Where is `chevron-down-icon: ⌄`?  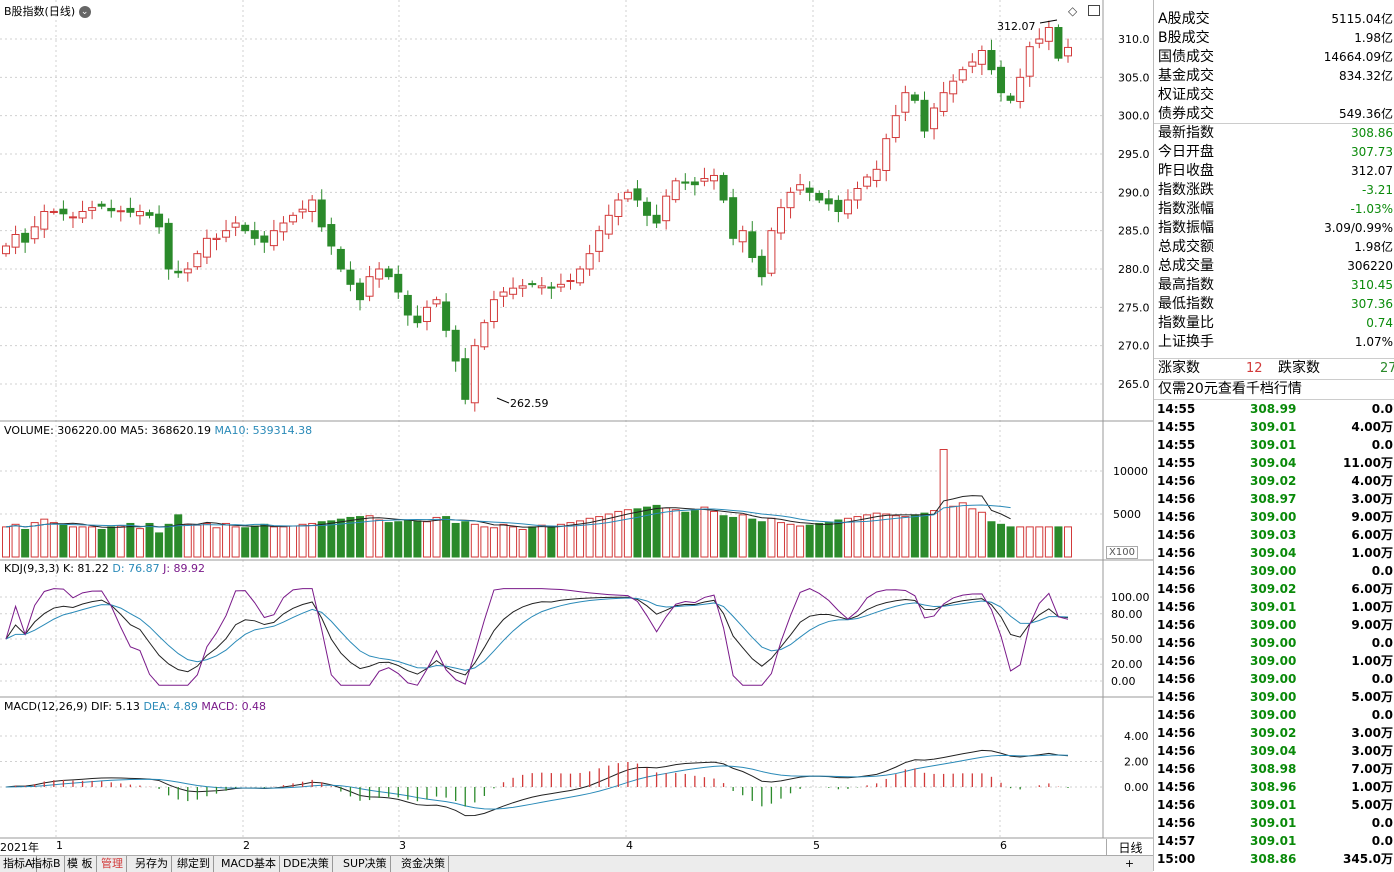 chevron-down-icon: ⌄ is located at coordinates (84, 12).